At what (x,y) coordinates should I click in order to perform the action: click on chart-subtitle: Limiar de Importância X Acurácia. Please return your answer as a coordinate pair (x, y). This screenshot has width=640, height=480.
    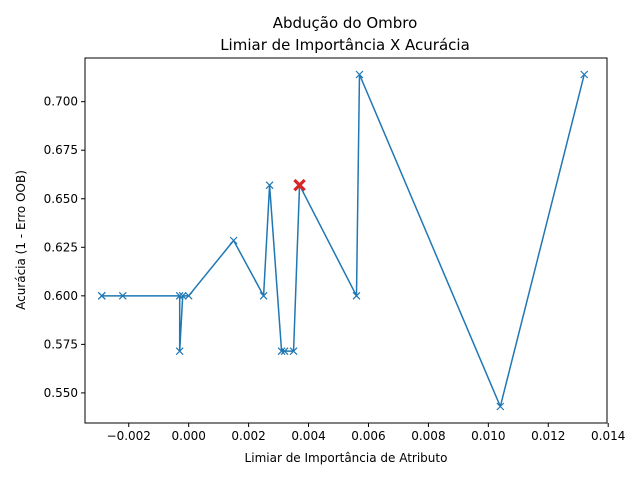
    Looking at the image, I should click on (345, 45).